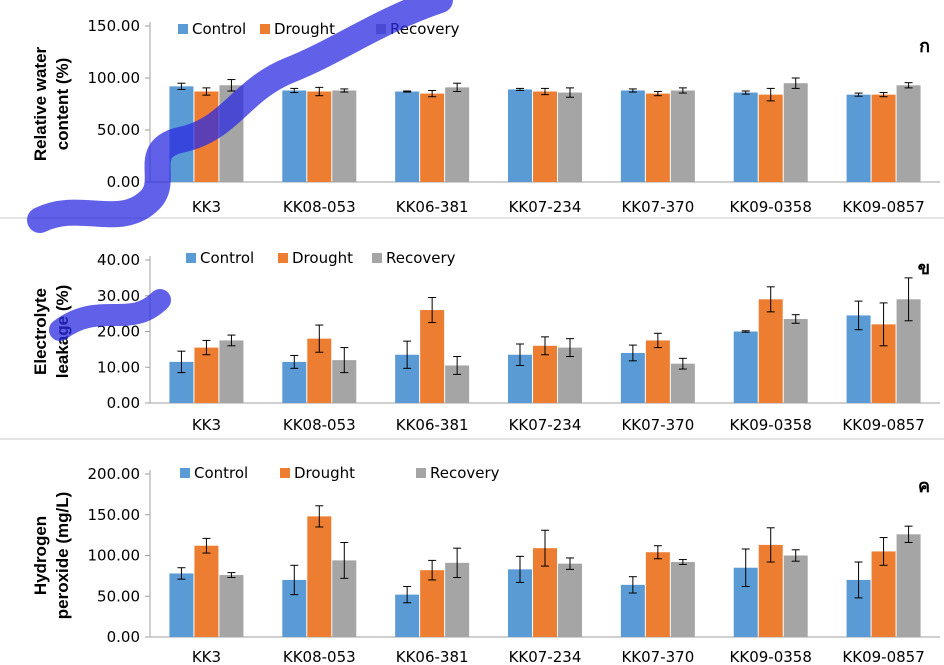  Describe the element at coordinates (40, 331) in the screenshot. I see `y-axis-label: Electrolyte` at that location.